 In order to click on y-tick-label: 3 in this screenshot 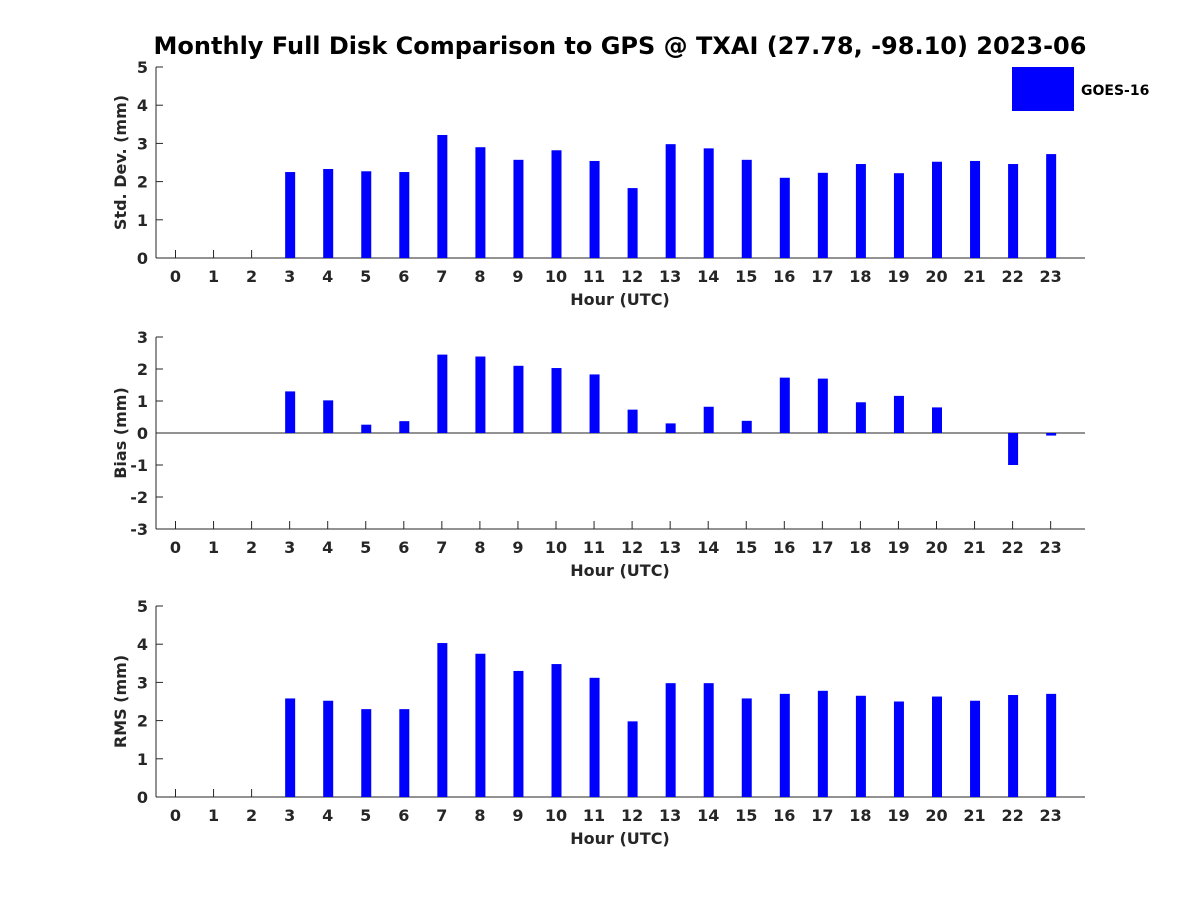, I will do `click(142, 682)`.